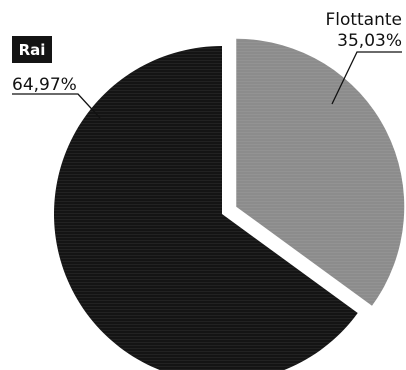 The height and width of the screenshot is (370, 406). What do you see at coordinates (56, 106) in the screenshot?
I see `rai-leader-line` at bounding box center [56, 106].